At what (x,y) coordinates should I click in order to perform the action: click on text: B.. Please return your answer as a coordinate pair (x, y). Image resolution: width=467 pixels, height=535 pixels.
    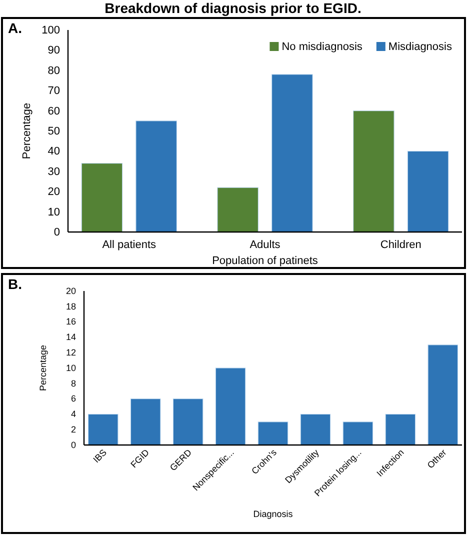
    Looking at the image, I should click on (15, 284).